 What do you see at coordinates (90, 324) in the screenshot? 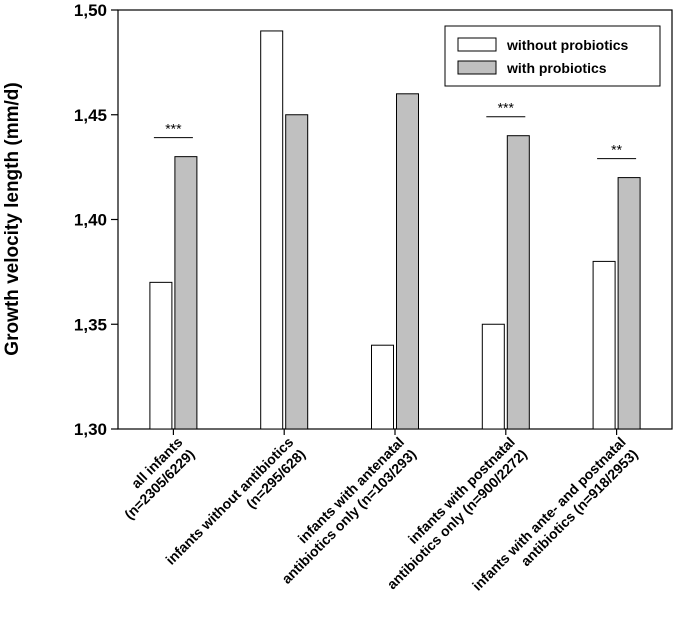
I see `y-tick-label-1: 1,35` at bounding box center [90, 324].